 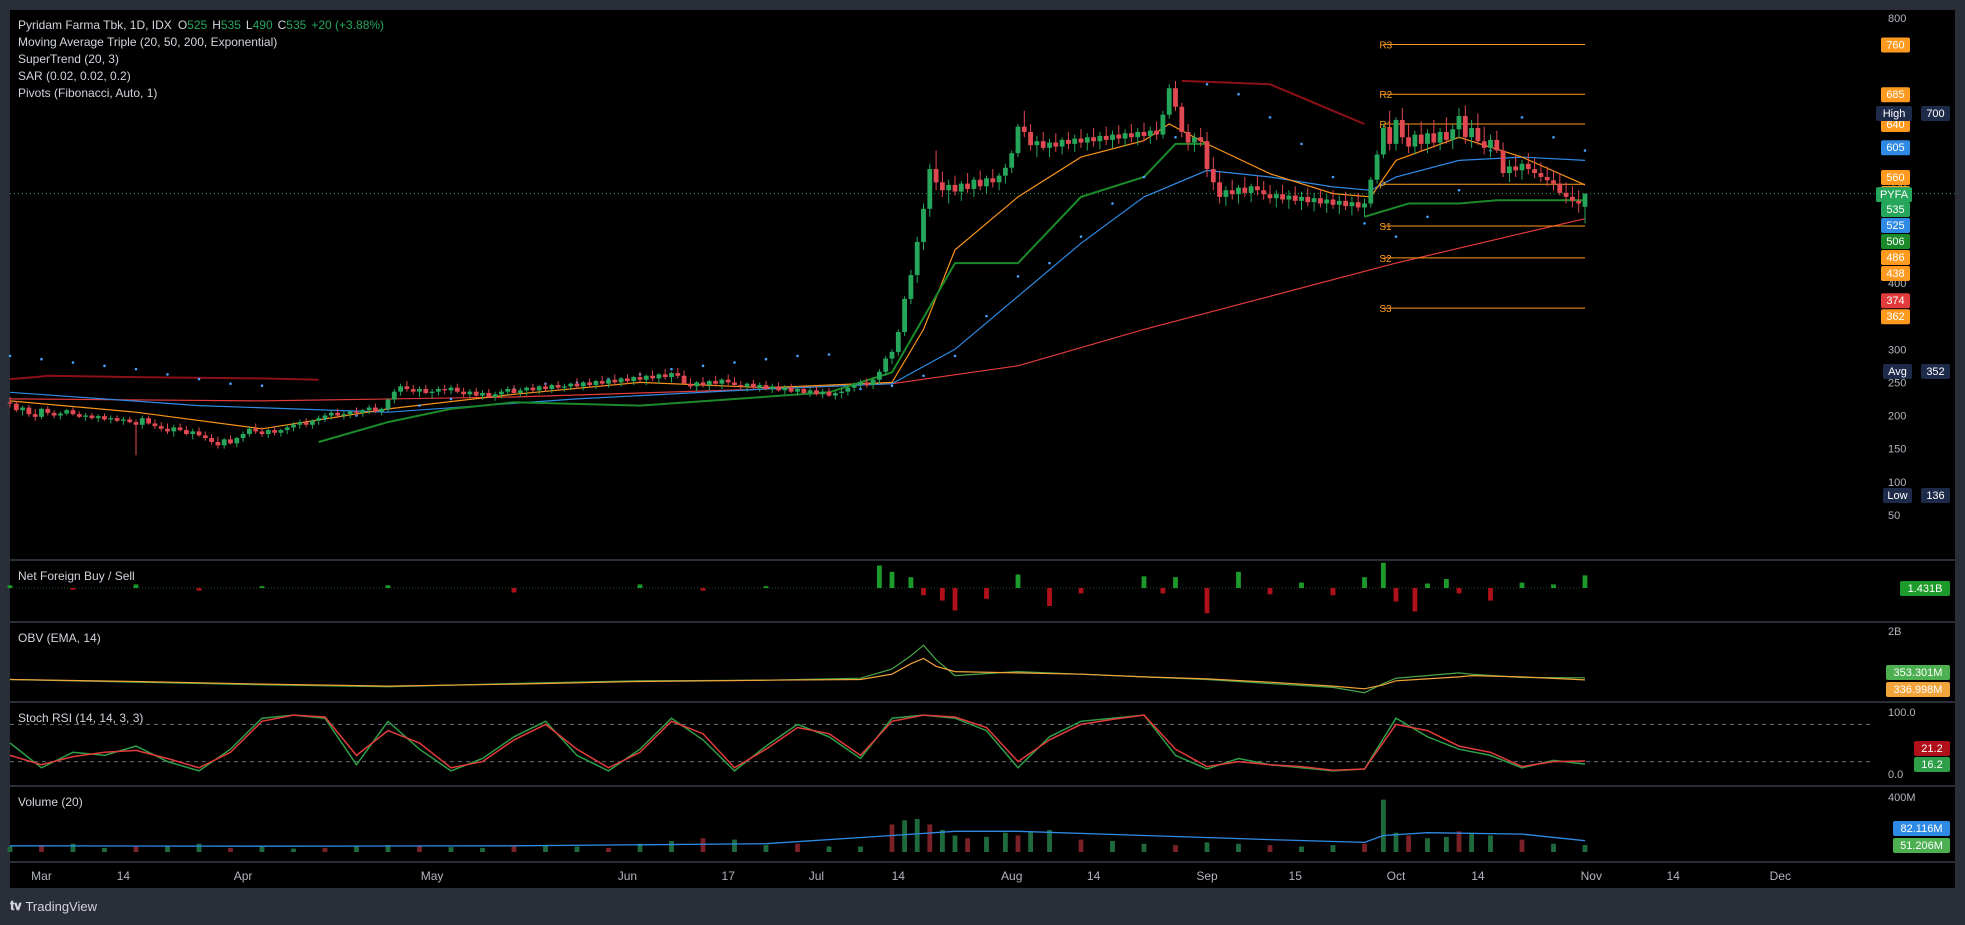 What do you see at coordinates (74, 76) in the screenshot?
I see `indicator-sar: SAR (0.02, 0.02, 0.2)` at bounding box center [74, 76].